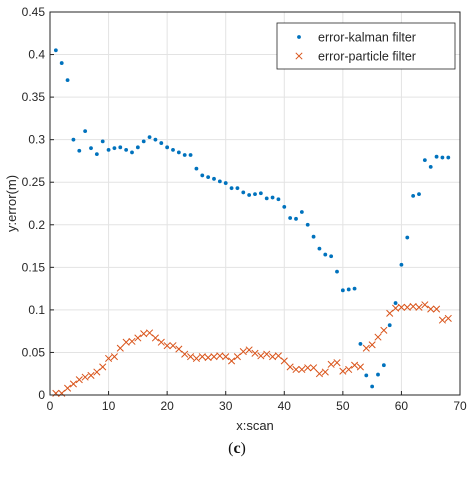  Describe the element at coordinates (299, 37) in the screenshot. I see `legend-marker-kalman` at that location.